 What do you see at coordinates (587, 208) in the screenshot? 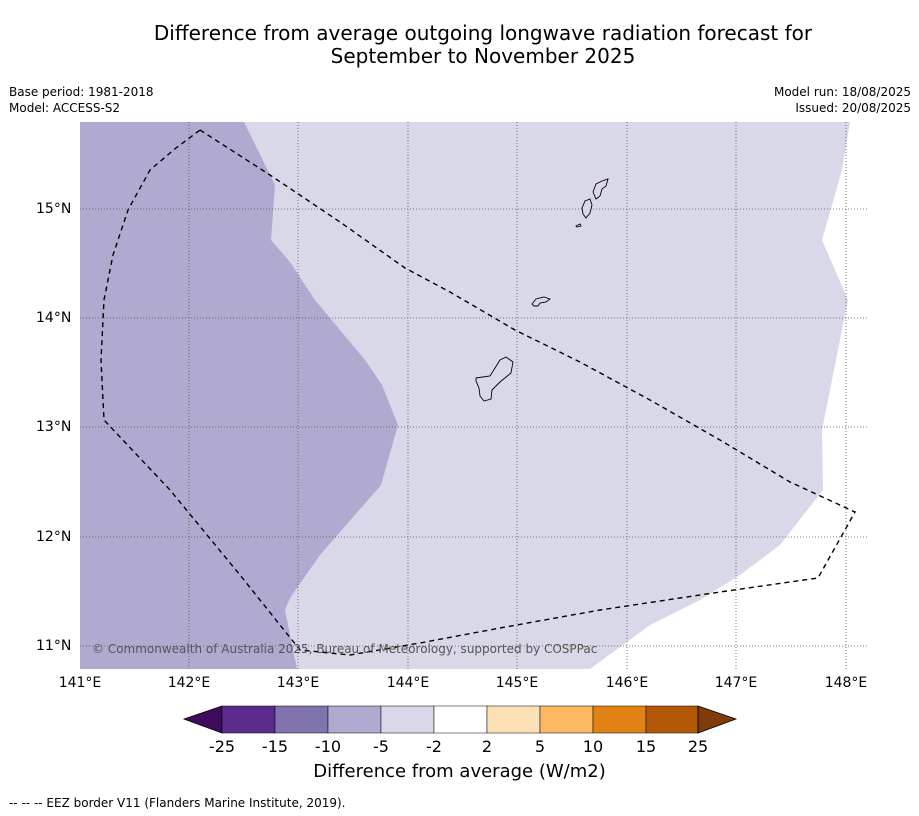
I see `island-tinian` at bounding box center [587, 208].